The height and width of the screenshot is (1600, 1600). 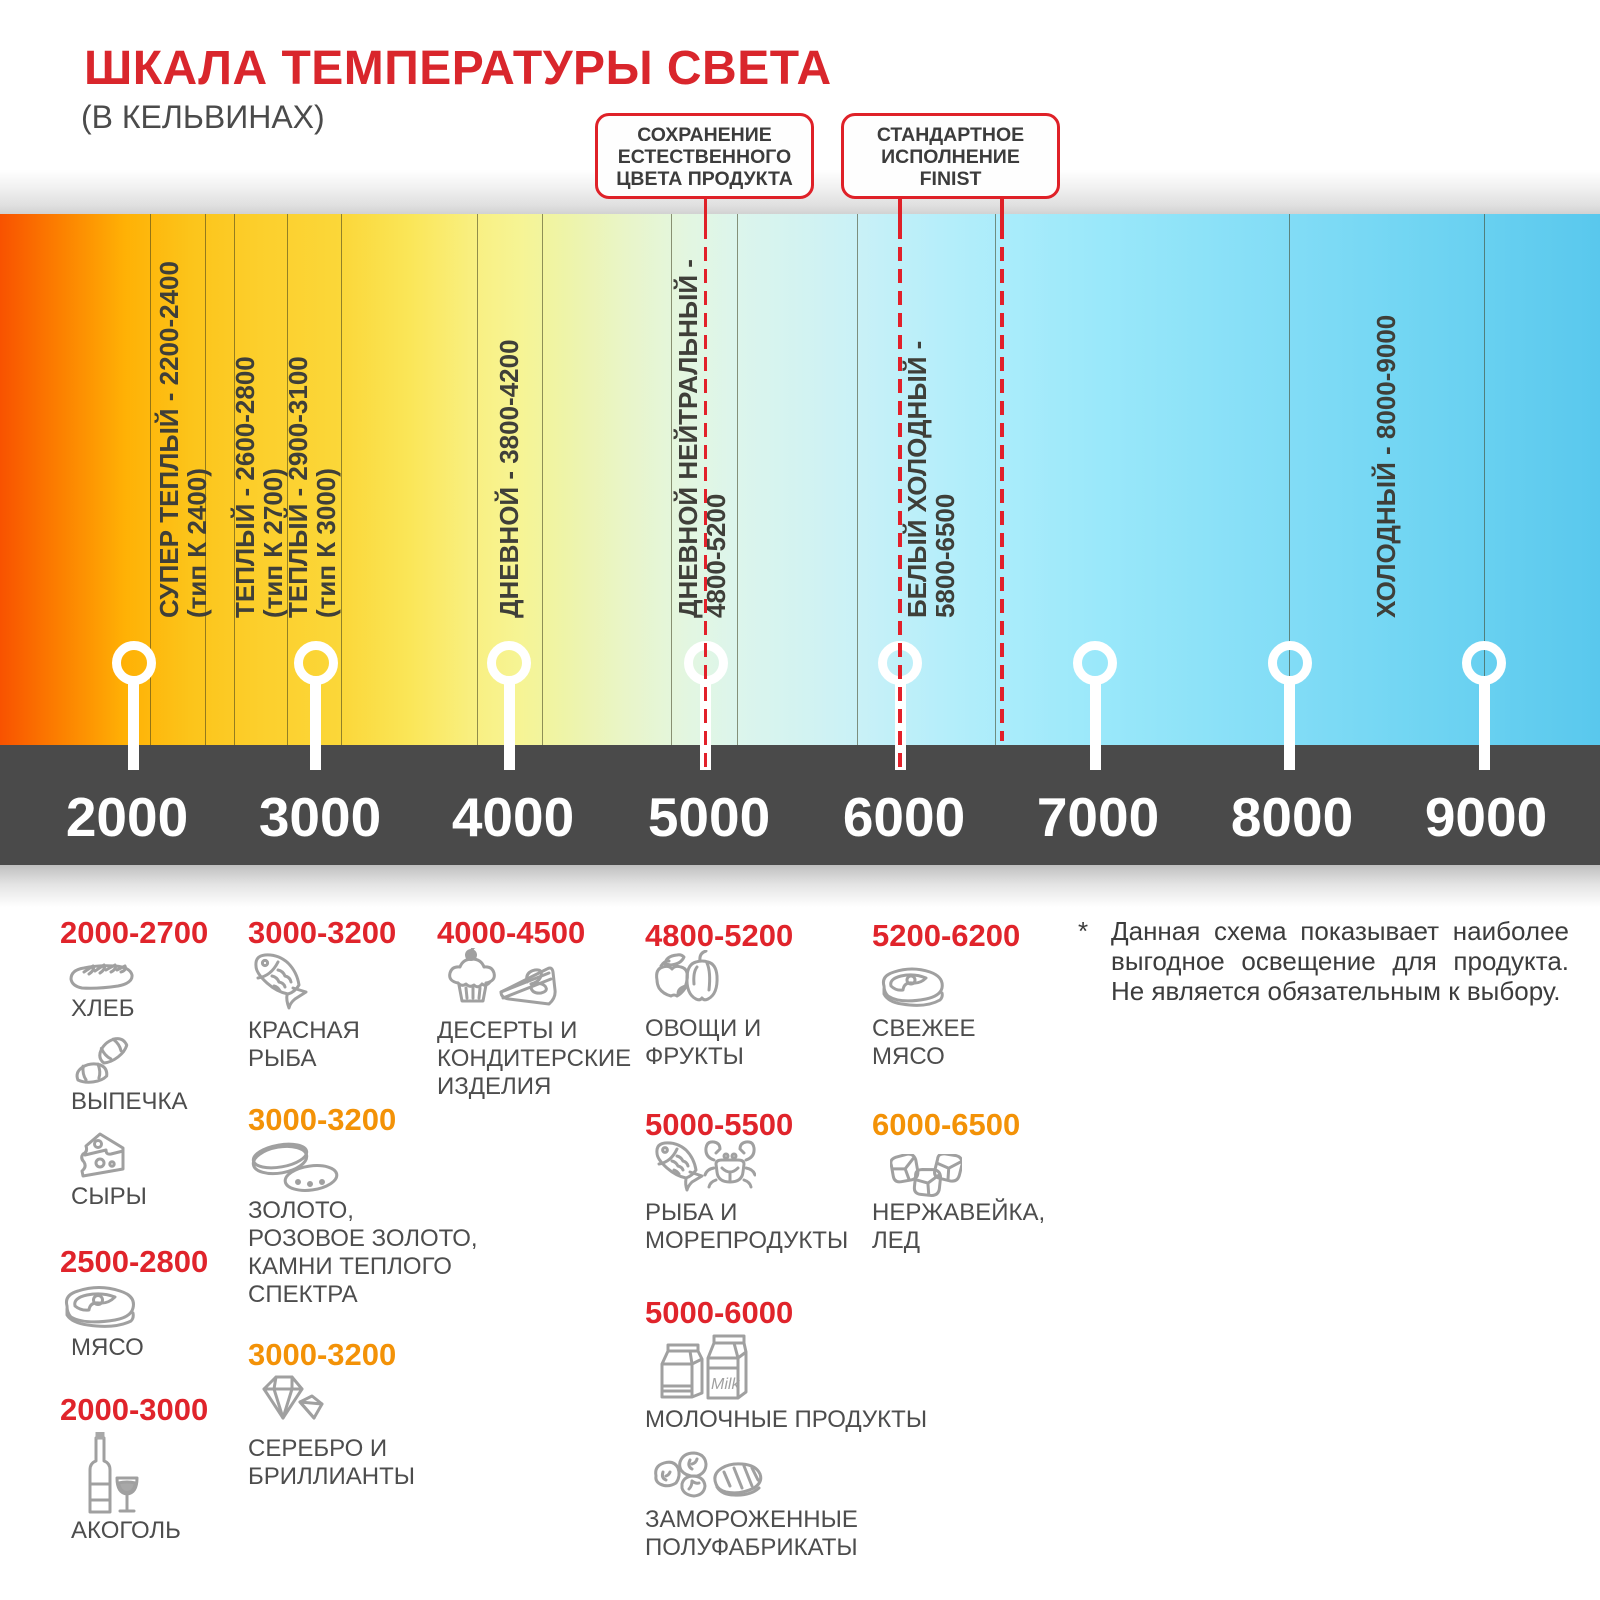 I want to click on svg-text: Milk, so click(x=725, y=1384).